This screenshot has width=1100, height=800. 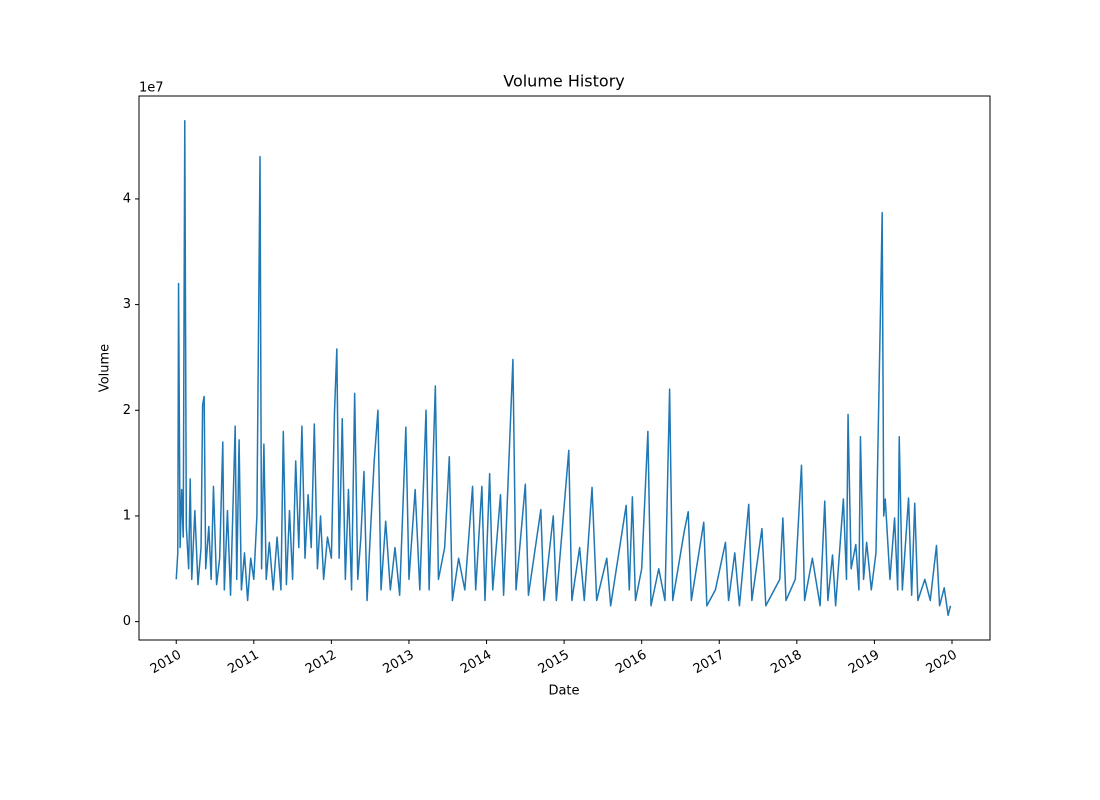 I want to click on x-tick-label: 2016, so click(x=631, y=663).